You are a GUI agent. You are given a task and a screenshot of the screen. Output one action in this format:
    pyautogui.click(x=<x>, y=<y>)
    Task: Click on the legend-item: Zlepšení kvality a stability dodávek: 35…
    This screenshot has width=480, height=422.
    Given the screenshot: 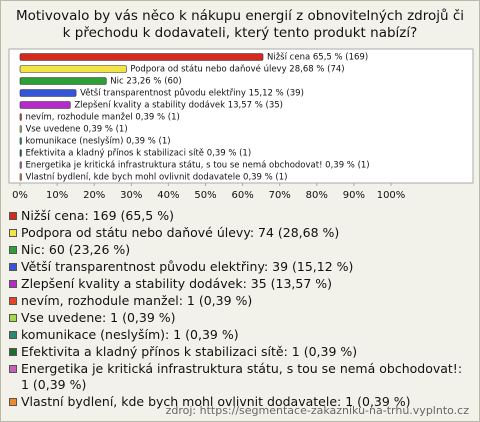 What is the action you would take?
    pyautogui.click(x=239, y=284)
    